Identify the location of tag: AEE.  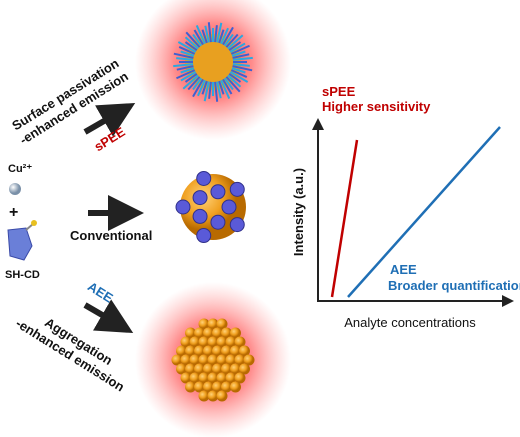
(100, 292).